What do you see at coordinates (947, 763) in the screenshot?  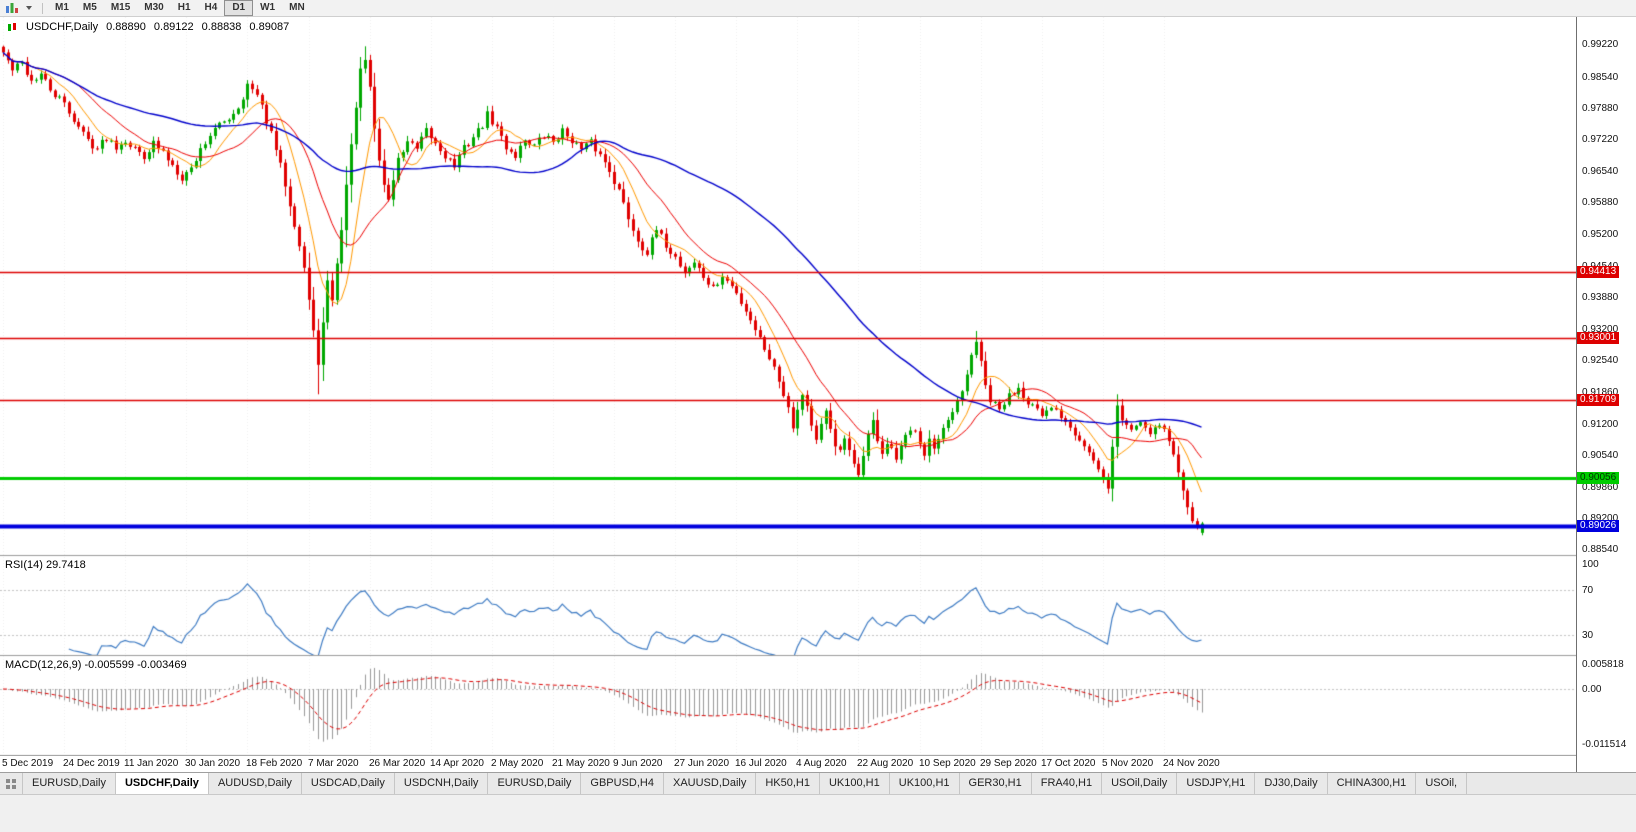 I see `date-axis-label: 10 Sep 2020` at bounding box center [947, 763].